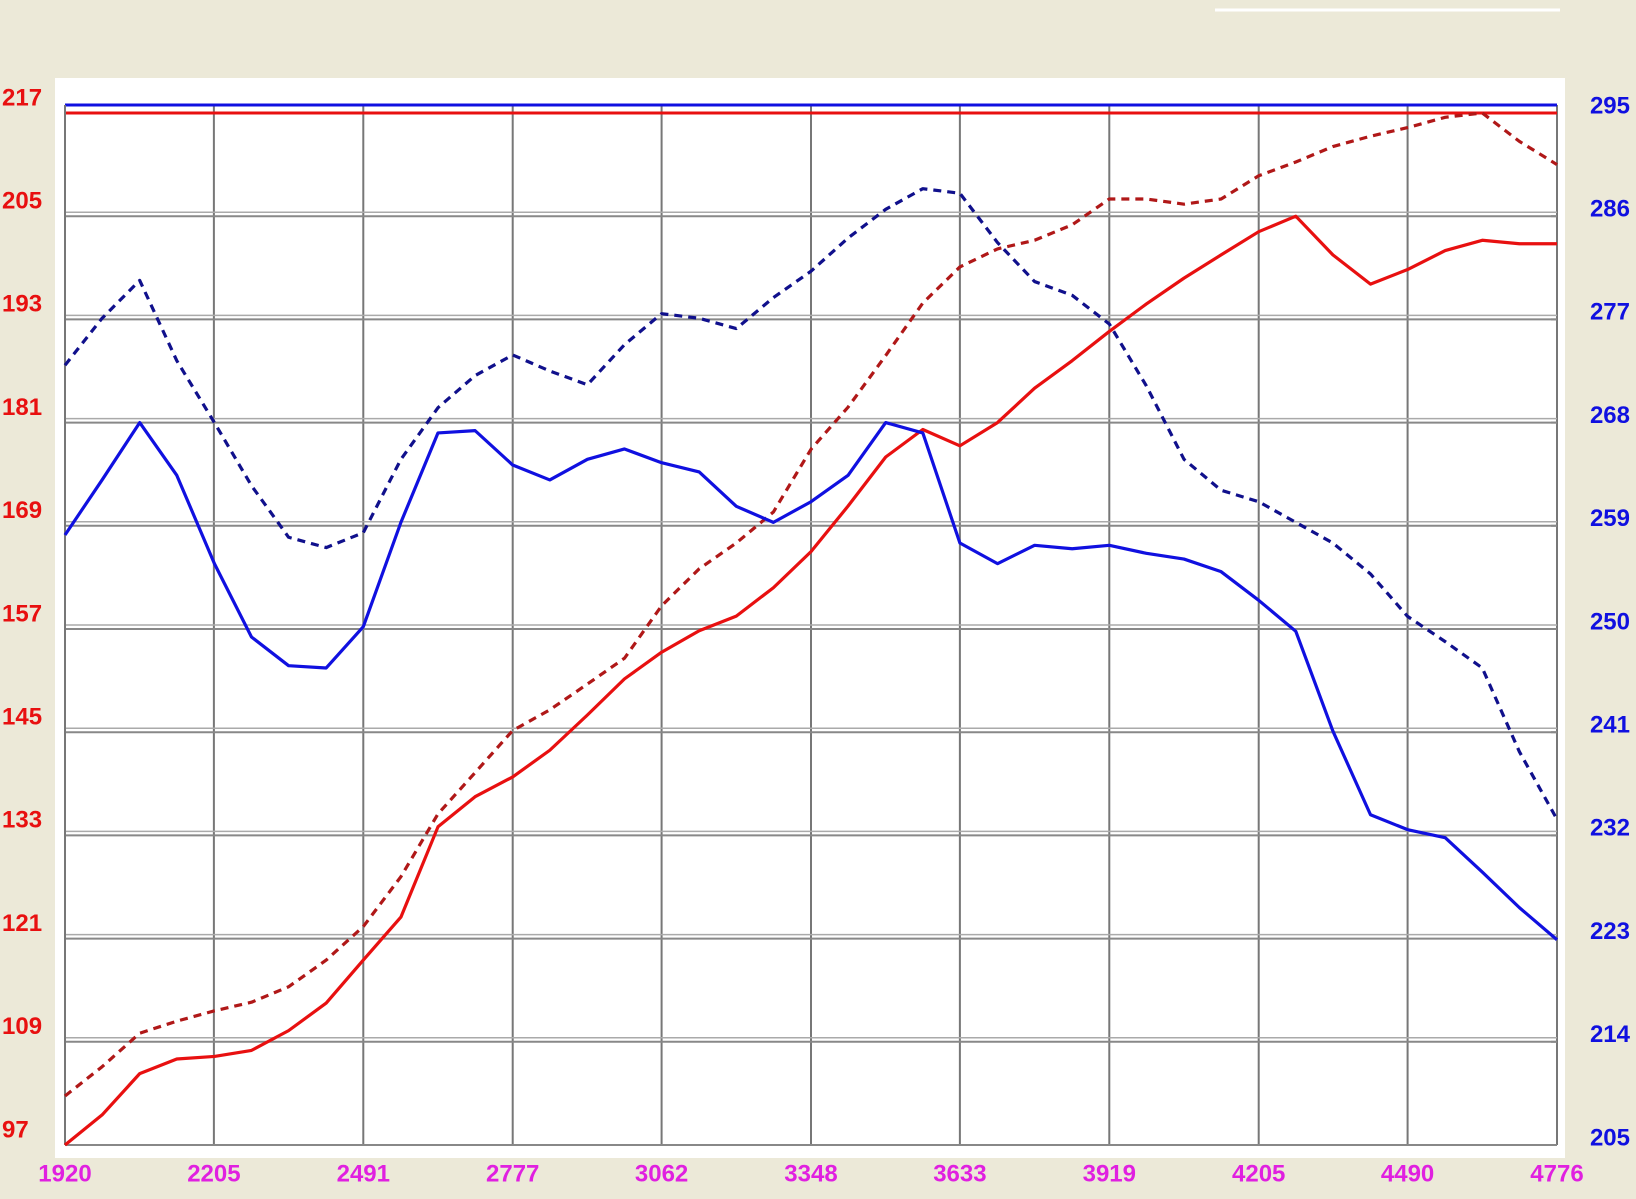 The image size is (1636, 1199). What do you see at coordinates (22, 201) in the screenshot?
I see `y-tick-label: 205` at bounding box center [22, 201].